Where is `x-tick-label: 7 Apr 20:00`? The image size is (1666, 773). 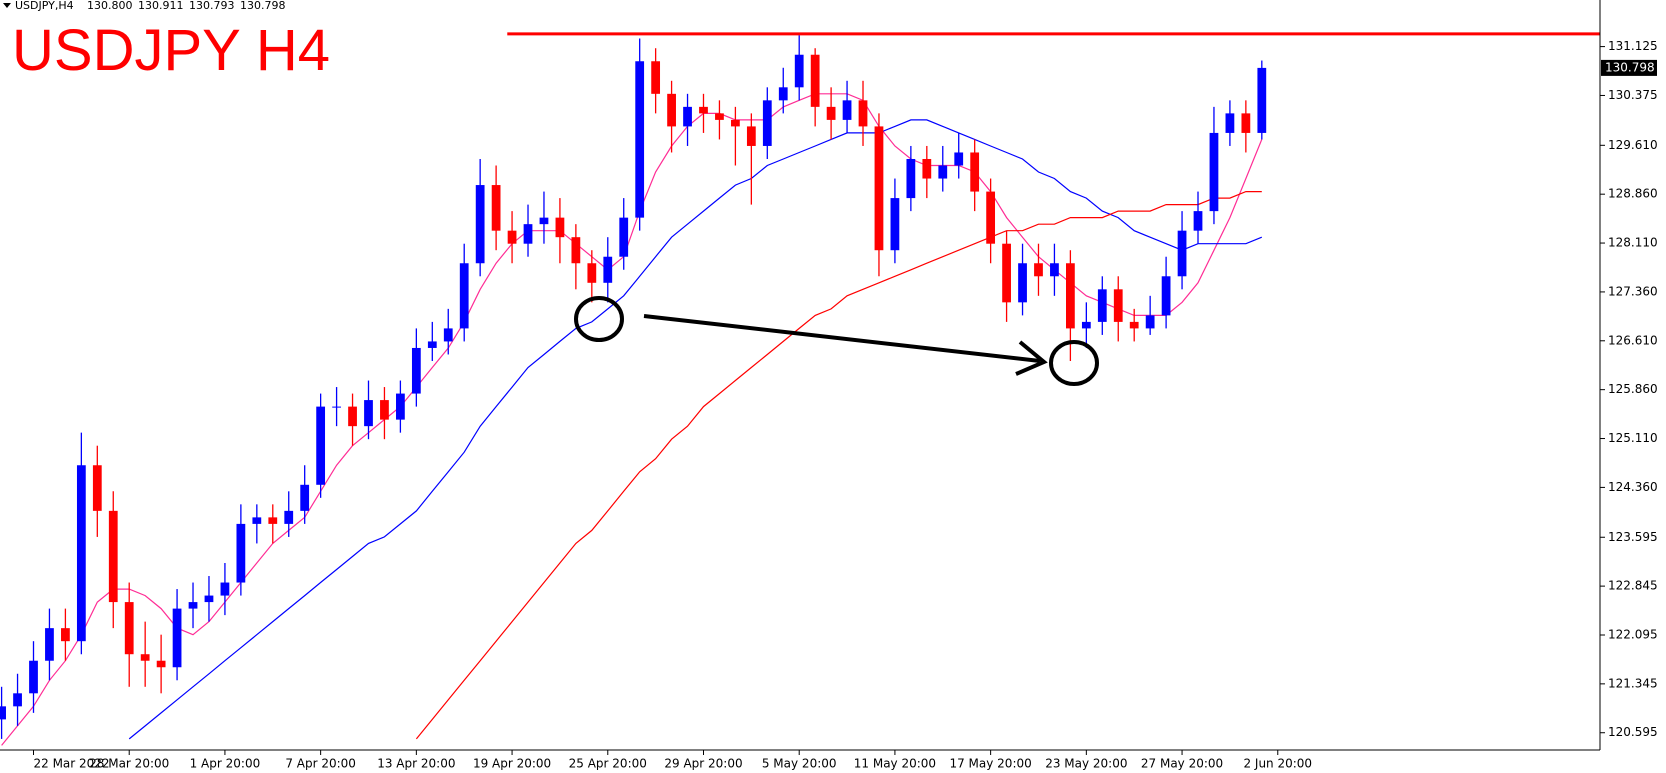 x-tick-label: 7 Apr 20:00 is located at coordinates (320, 764).